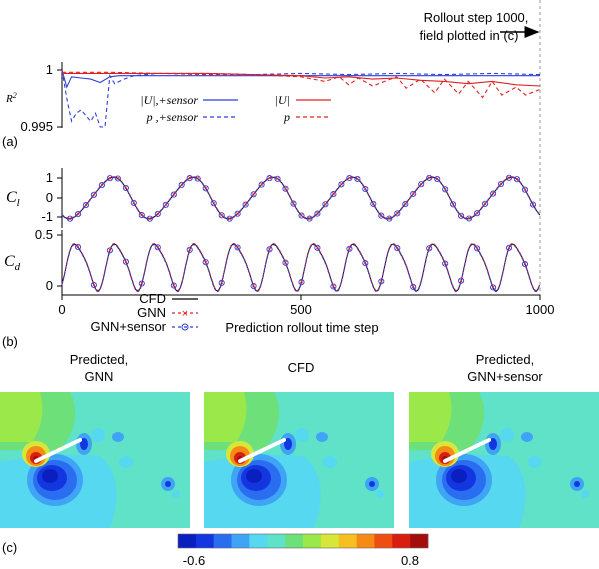  Describe the element at coordinates (300, 268) in the screenshot. I see `cd-series-line-gnn-sensor` at that location.